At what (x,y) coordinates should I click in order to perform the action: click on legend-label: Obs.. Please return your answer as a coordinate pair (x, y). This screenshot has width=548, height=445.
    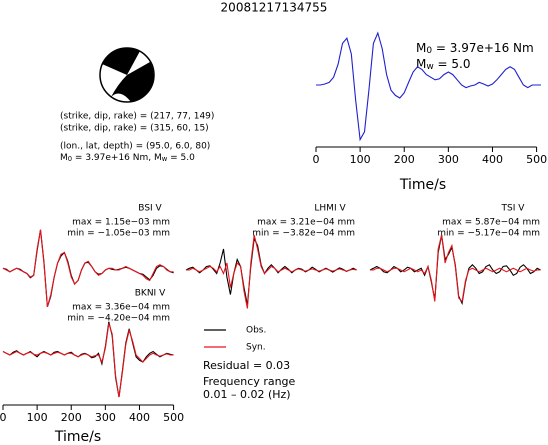
    Looking at the image, I should click on (256, 331).